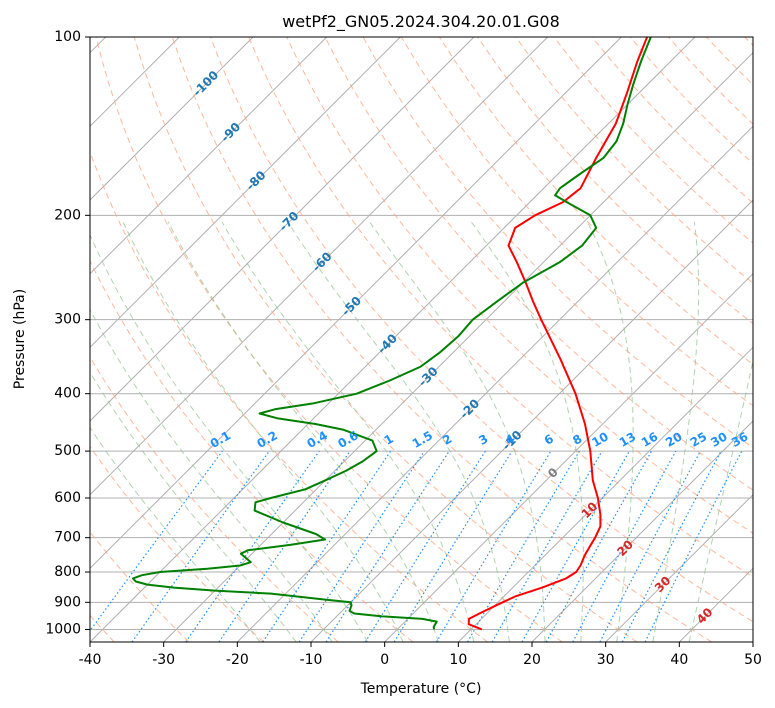 This screenshot has width=775, height=708. What do you see at coordinates (389, 439) in the screenshot?
I see `mixing-ratio-label: 1` at bounding box center [389, 439].